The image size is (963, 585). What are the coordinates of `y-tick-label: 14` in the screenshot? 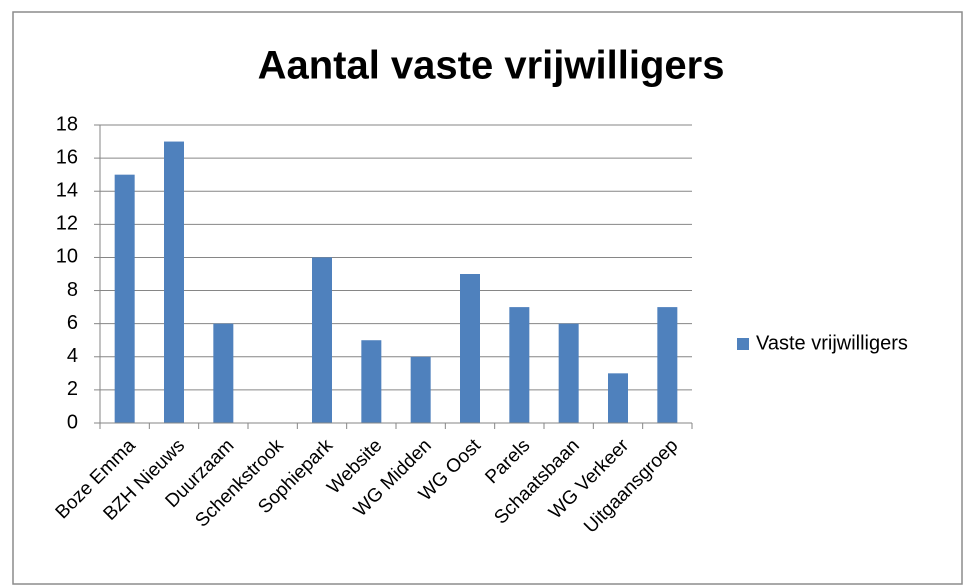 It's located at (67, 191).